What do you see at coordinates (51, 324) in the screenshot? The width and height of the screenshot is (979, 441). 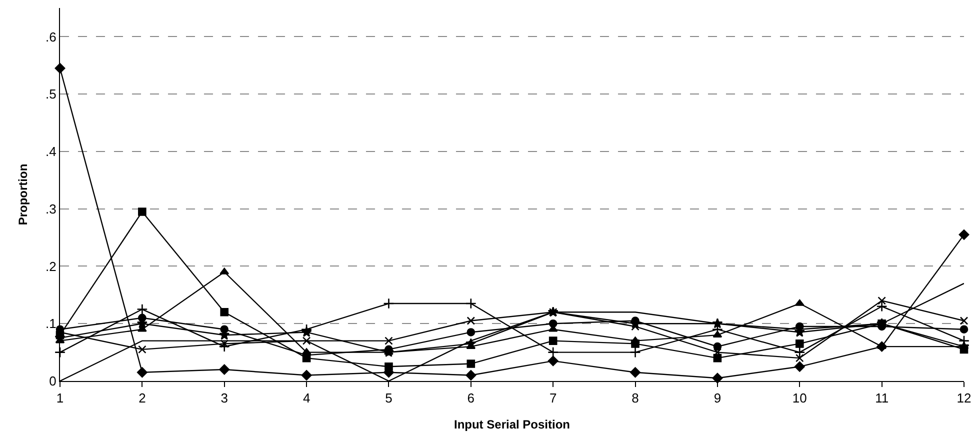 I see `y-tick-label: .1` at bounding box center [51, 324].